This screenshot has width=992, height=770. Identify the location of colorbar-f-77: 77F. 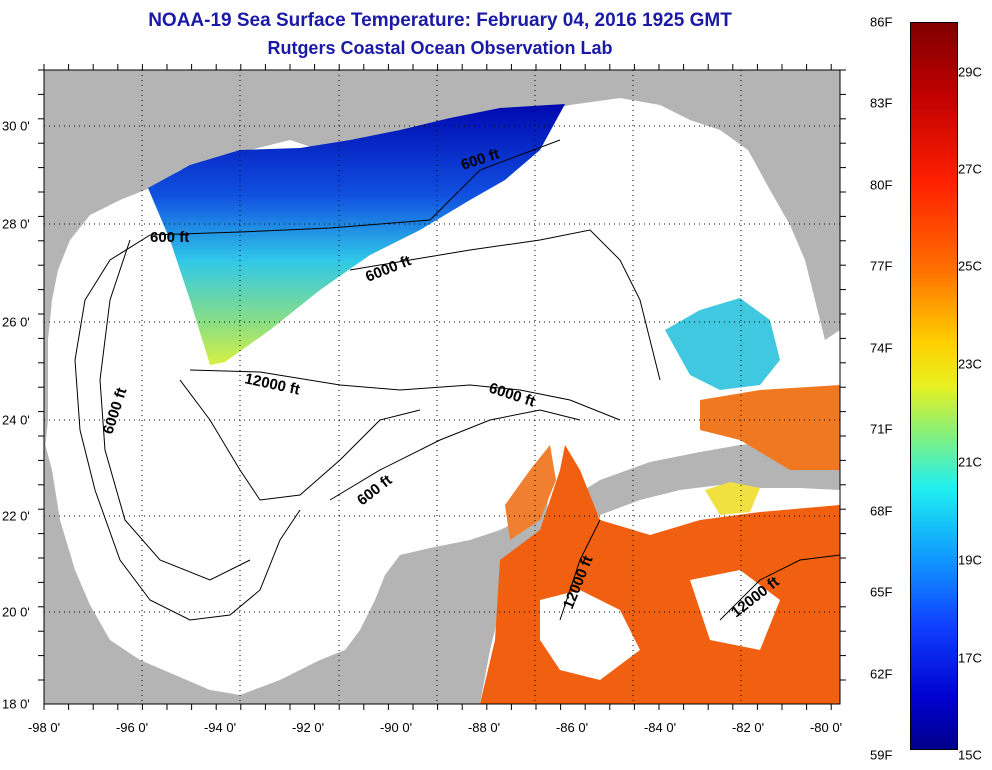
(881, 266).